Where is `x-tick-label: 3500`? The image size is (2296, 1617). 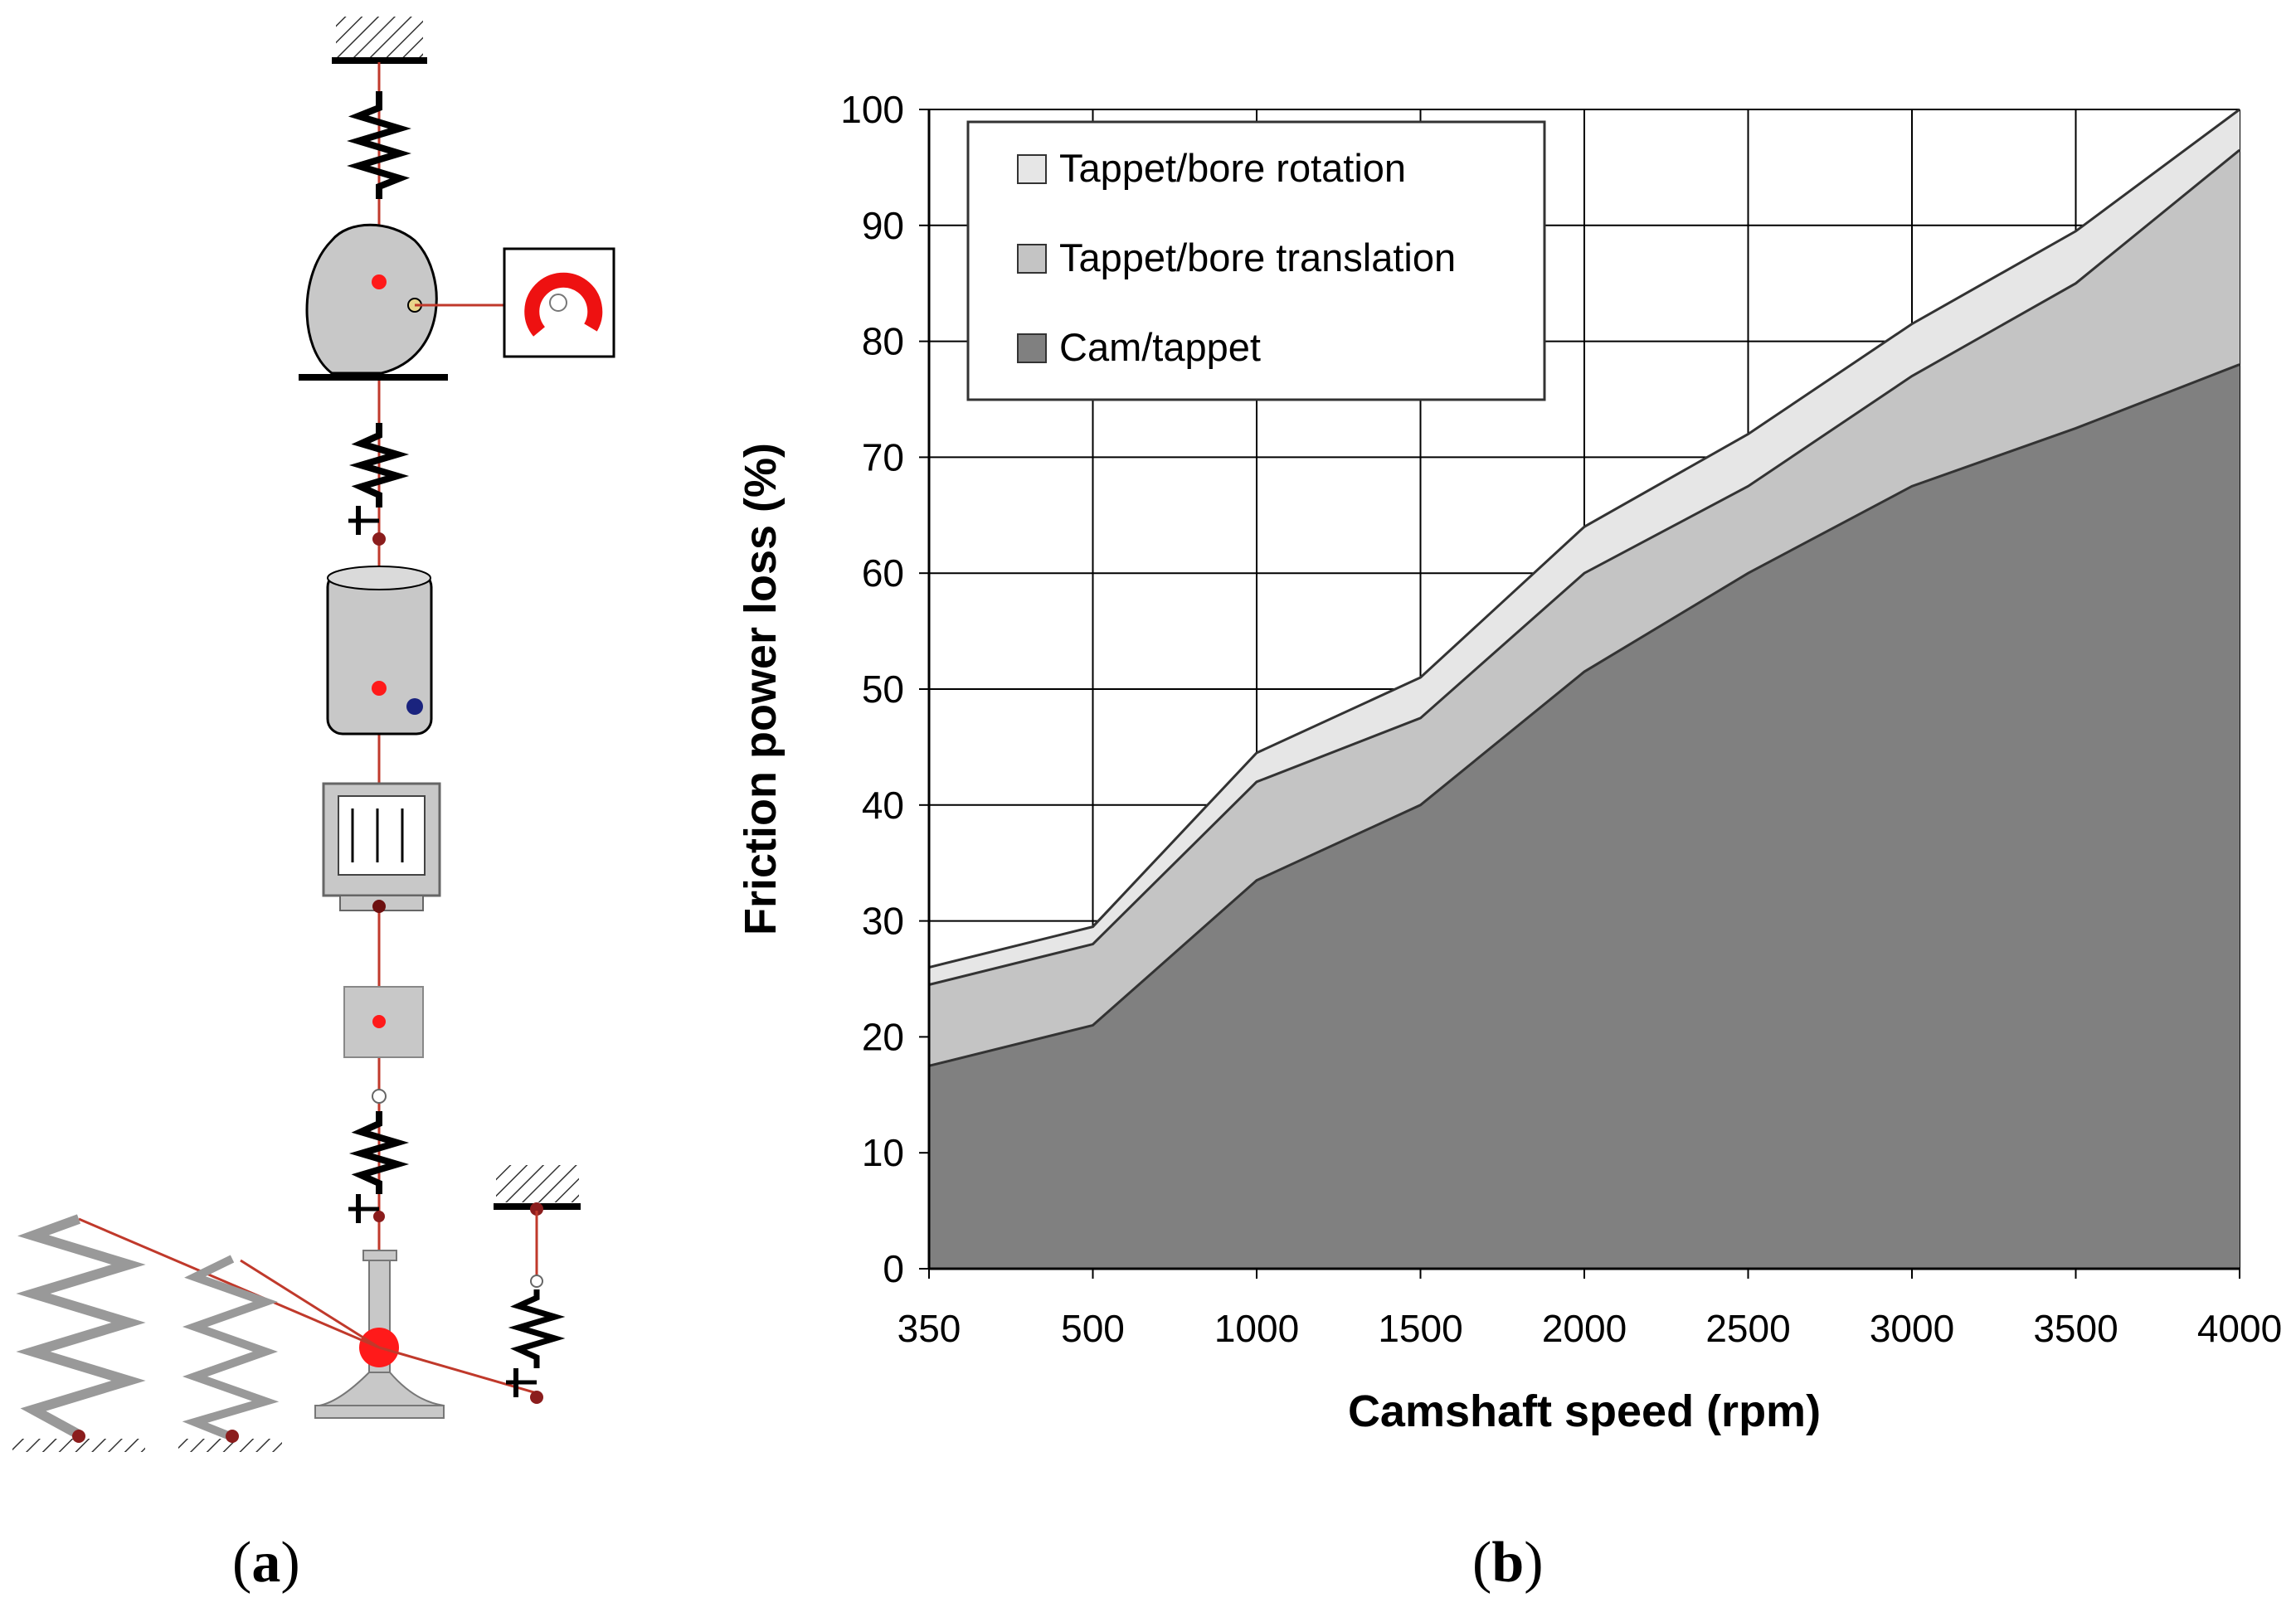
x-tick-label: 3500 is located at coordinates (2076, 1328).